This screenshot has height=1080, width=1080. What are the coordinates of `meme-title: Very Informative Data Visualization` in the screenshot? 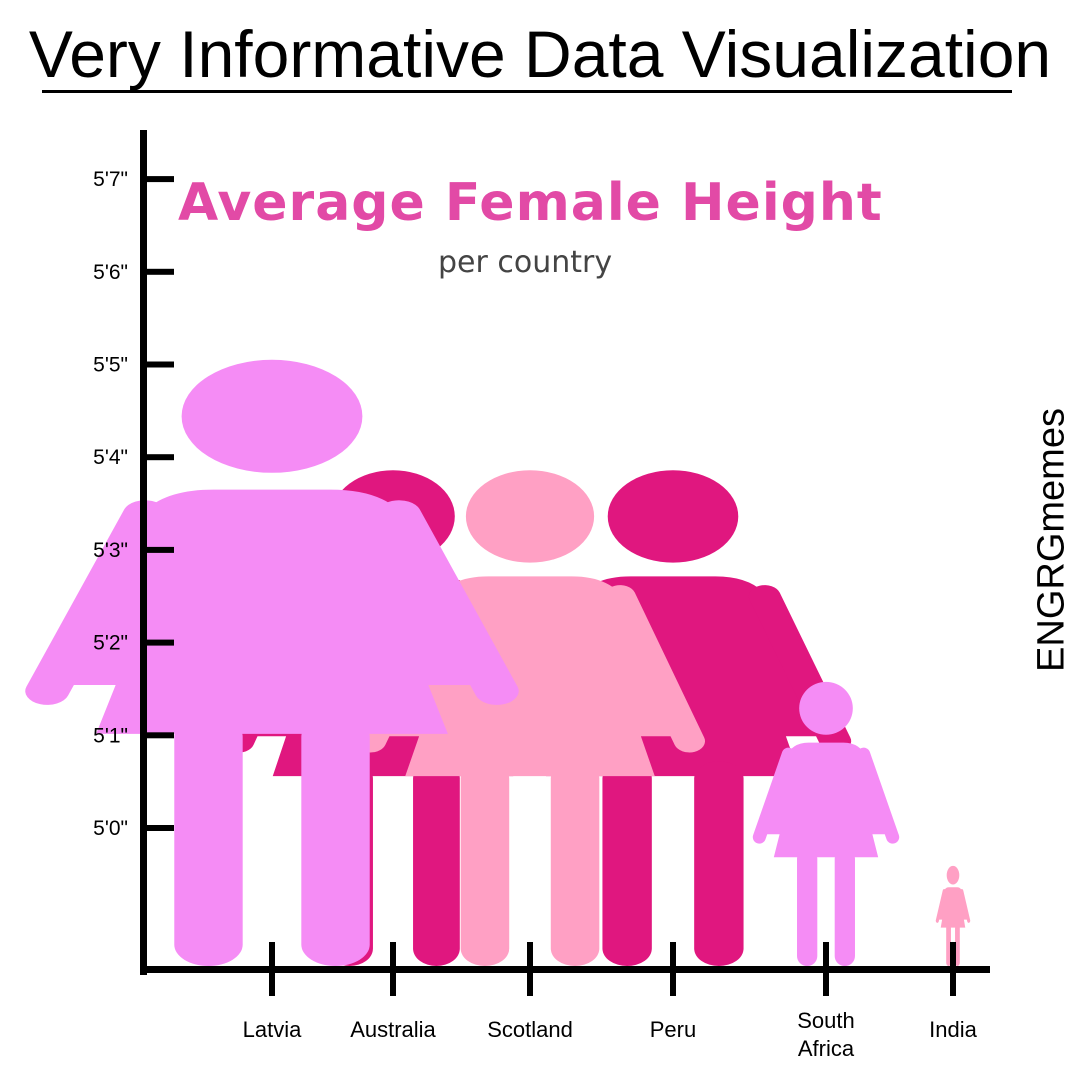 It's located at (540, 54).